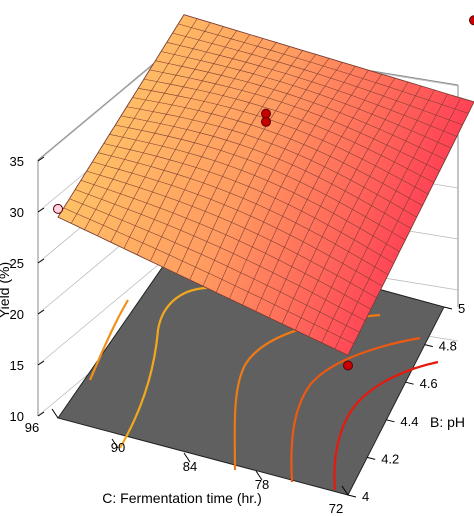 The height and width of the screenshot is (516, 474). What do you see at coordinates (27, 289) in the screenshot?
I see `z-axis-ticks: 10 15 20 25 30 35` at bounding box center [27, 289].